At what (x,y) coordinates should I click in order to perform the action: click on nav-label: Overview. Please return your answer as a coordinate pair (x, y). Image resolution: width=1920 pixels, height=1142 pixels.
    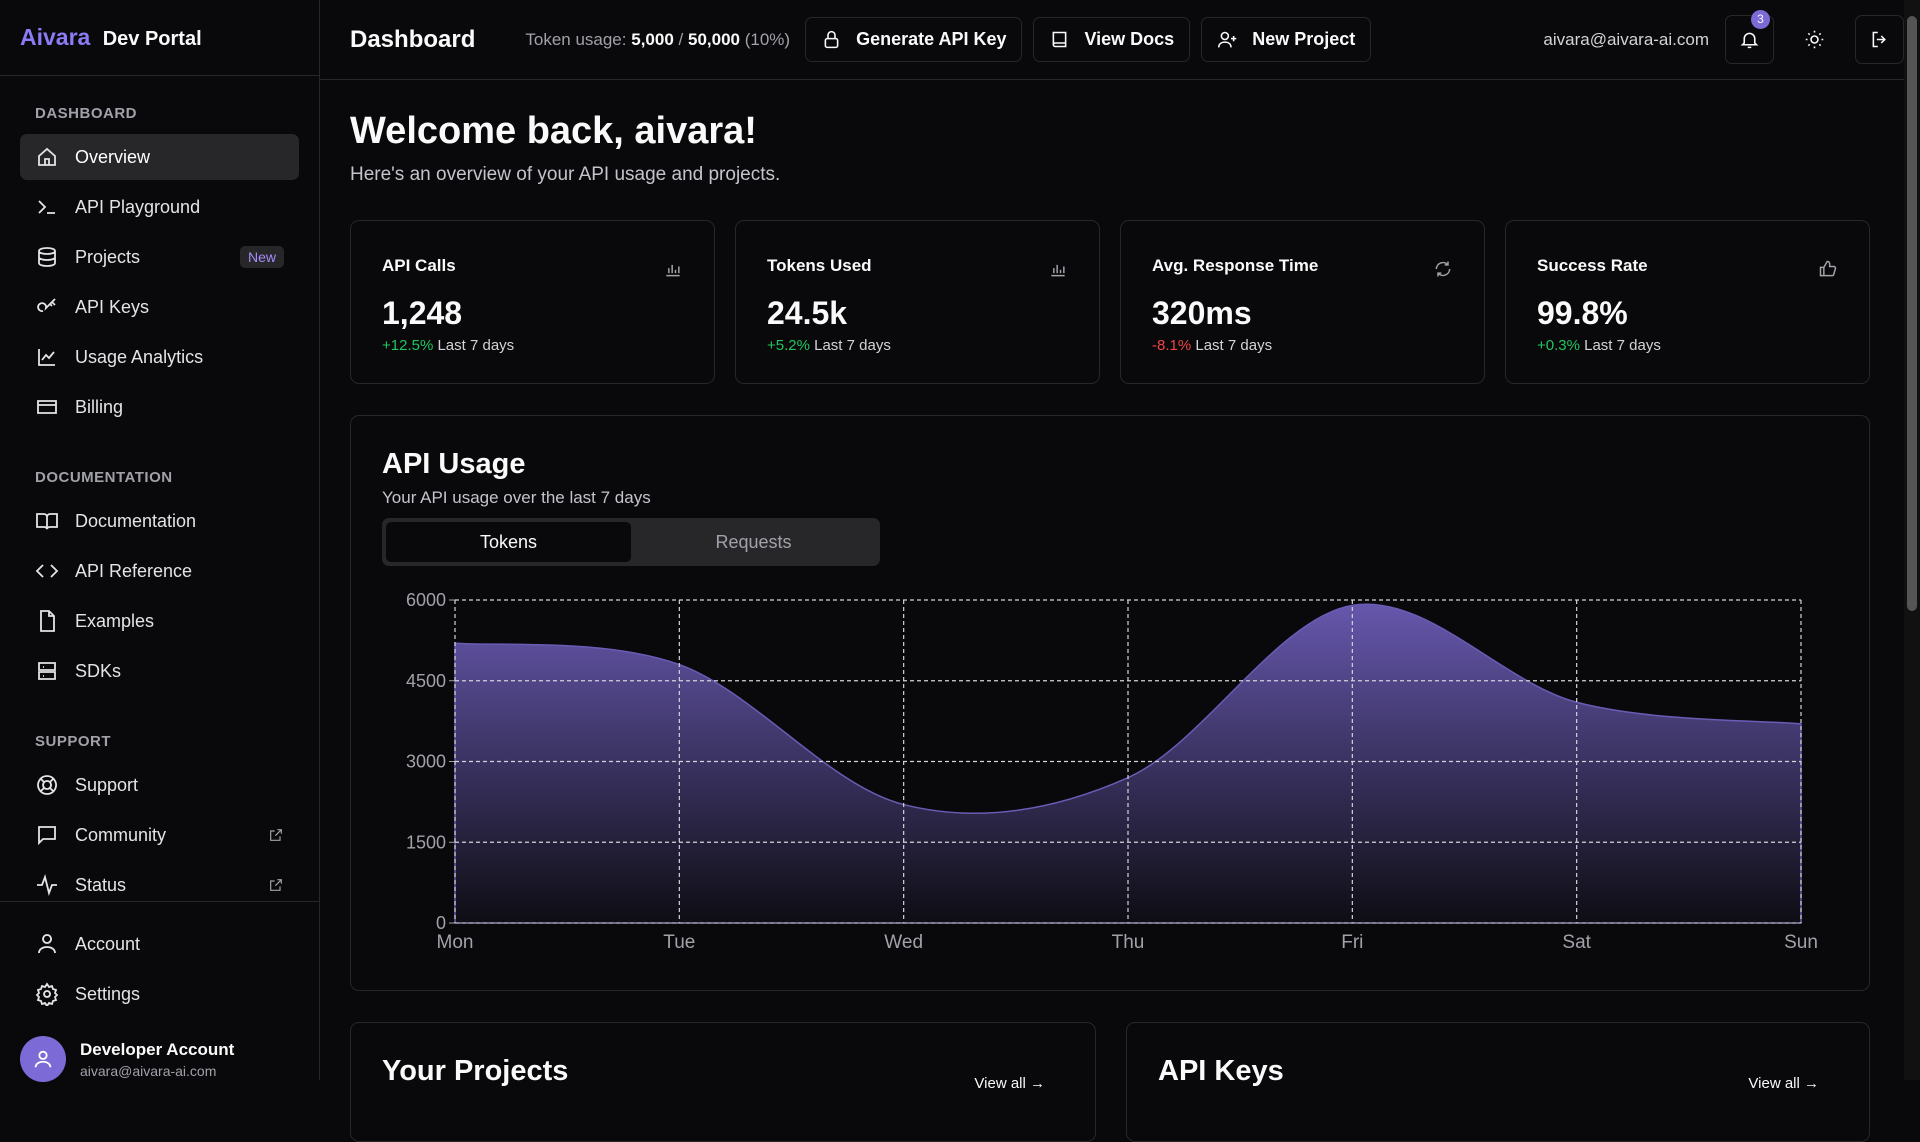
    Looking at the image, I should click on (113, 156).